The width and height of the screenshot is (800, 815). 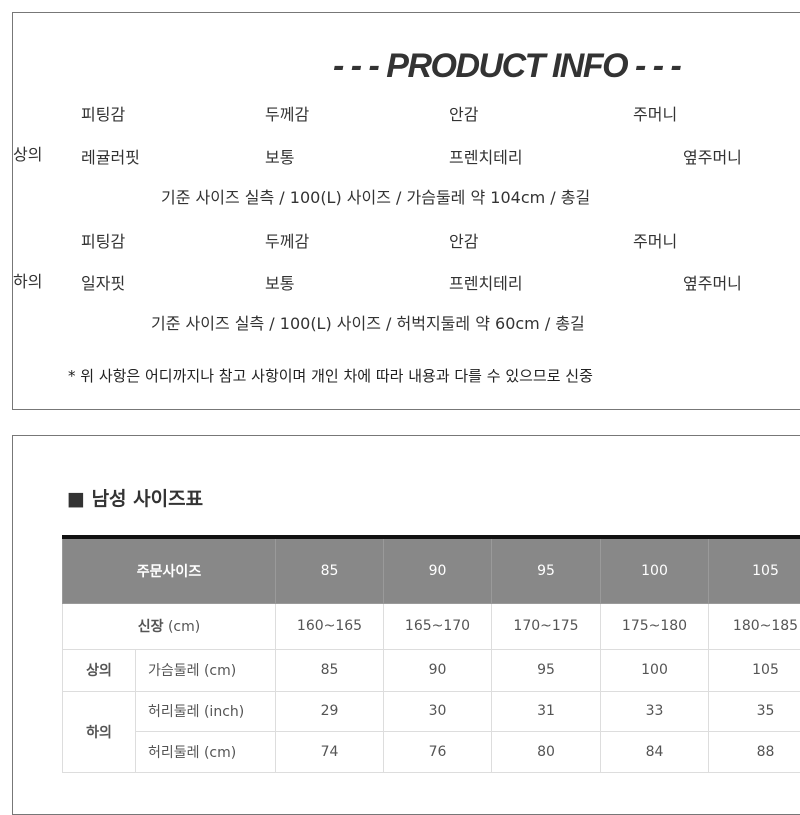 I want to click on height-unit: (cm), so click(x=184, y=627).